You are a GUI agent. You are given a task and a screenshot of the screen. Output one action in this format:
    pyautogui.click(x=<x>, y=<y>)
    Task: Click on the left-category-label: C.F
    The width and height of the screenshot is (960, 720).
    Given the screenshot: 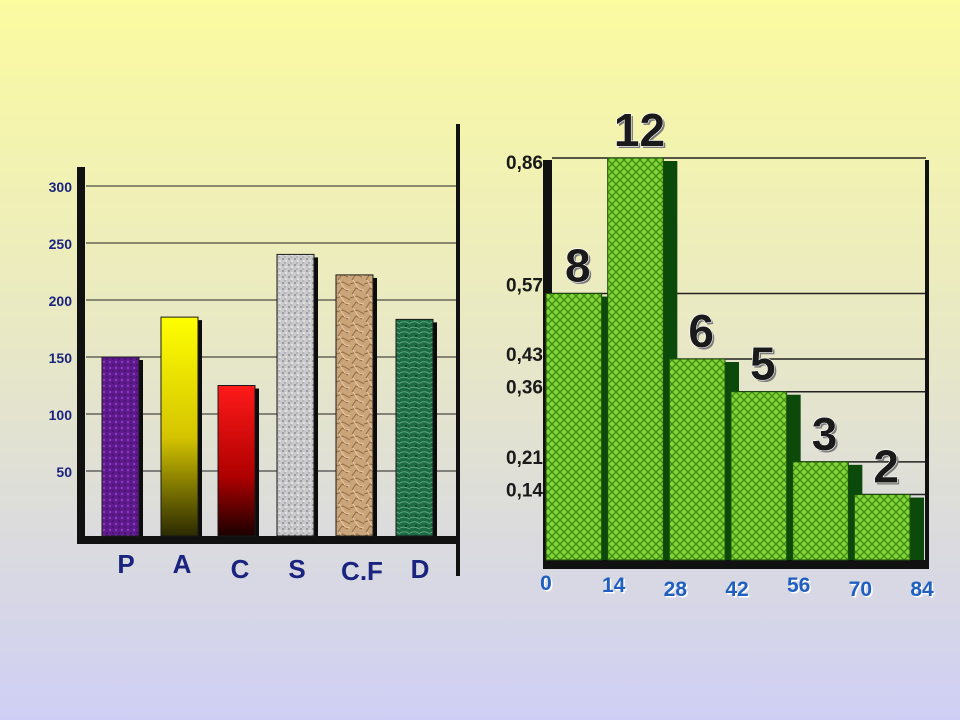 What is the action you would take?
    pyautogui.click(x=362, y=571)
    